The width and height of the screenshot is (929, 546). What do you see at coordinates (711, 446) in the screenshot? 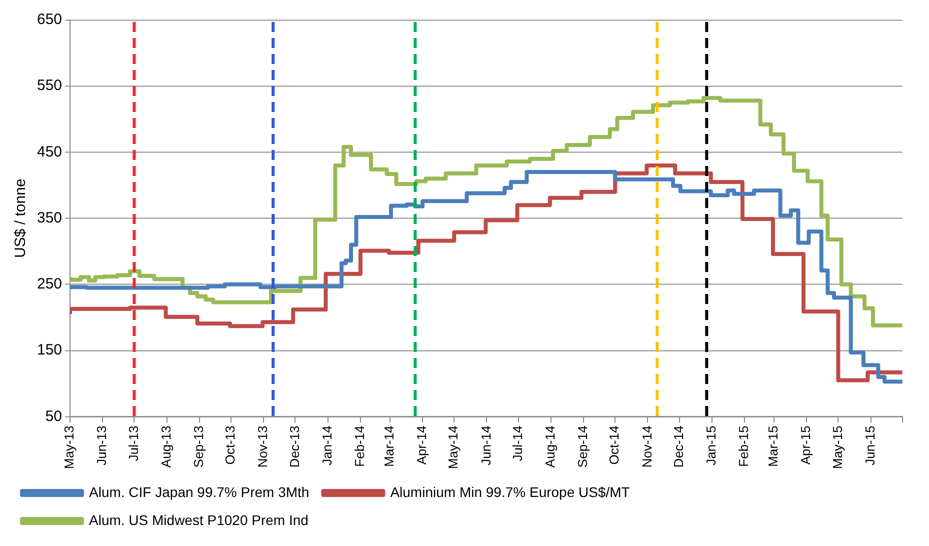
I see `x-tick-label: Jan-15` at bounding box center [711, 446].